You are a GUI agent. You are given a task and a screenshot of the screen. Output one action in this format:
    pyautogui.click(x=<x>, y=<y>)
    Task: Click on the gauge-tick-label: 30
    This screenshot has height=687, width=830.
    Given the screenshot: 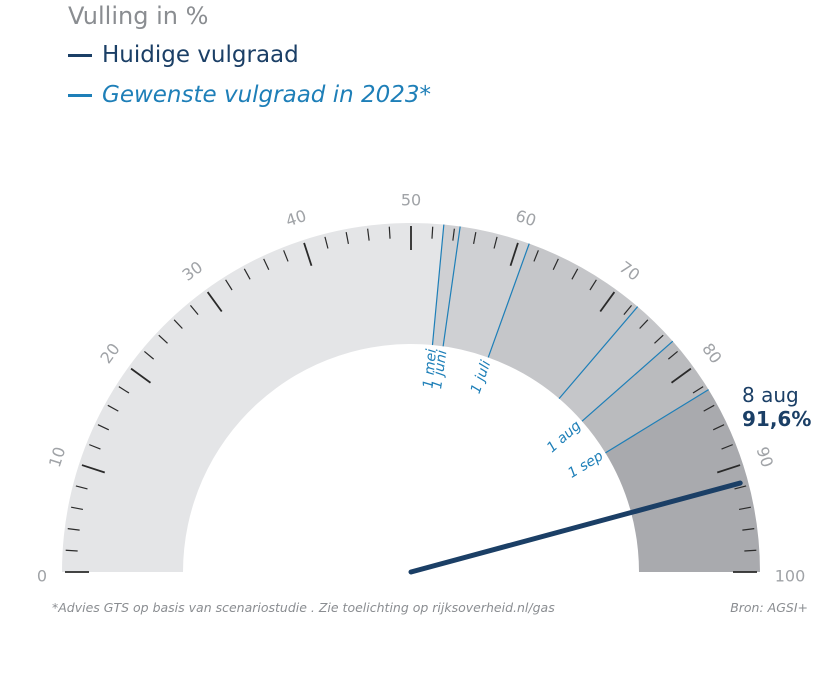 What is the action you would take?
    pyautogui.click(x=193, y=270)
    